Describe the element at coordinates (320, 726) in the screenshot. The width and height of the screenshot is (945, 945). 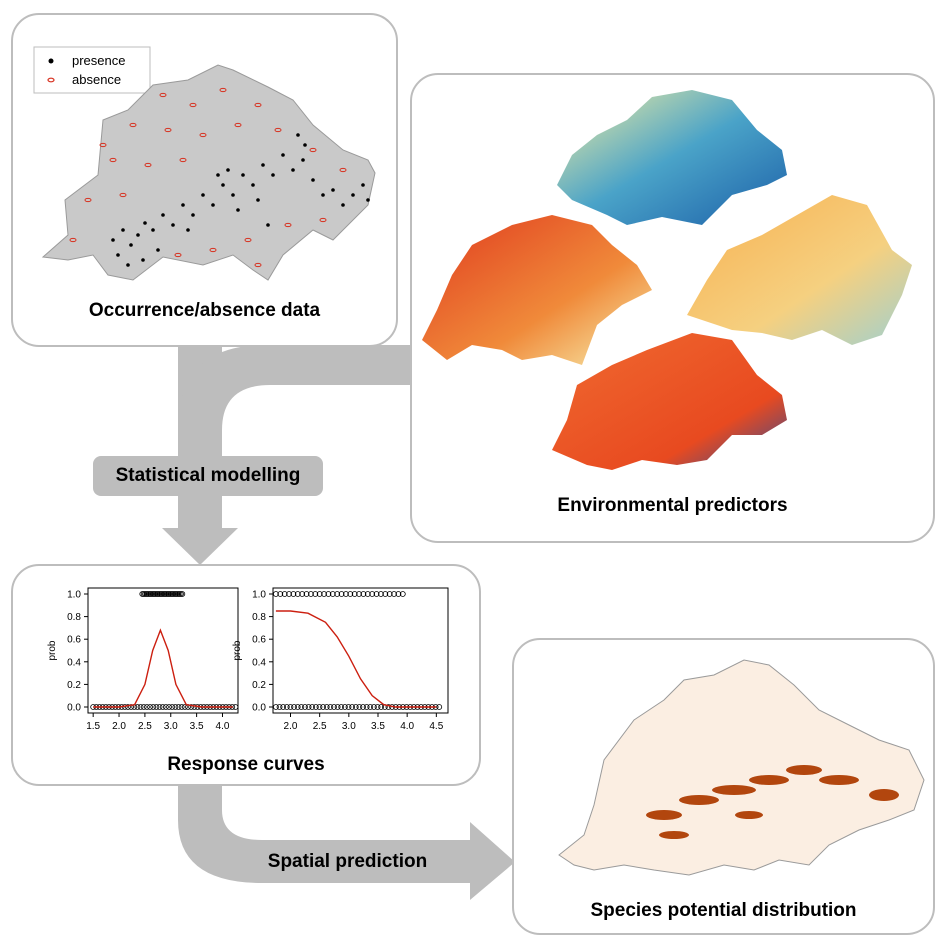
I see `x-tick-label: 2.5` at that location.